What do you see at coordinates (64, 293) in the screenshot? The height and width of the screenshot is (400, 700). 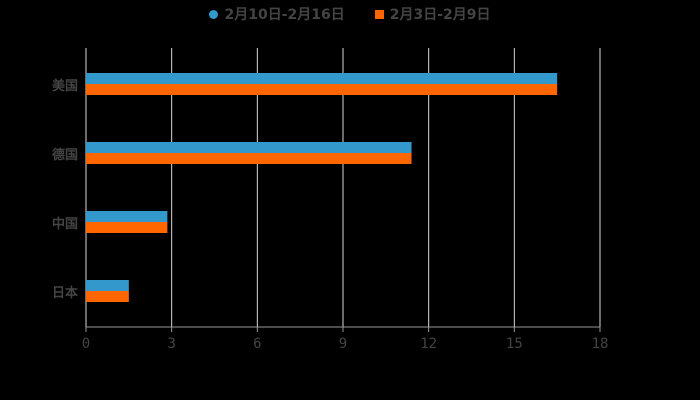 I see `category-label: 日本` at bounding box center [64, 293].